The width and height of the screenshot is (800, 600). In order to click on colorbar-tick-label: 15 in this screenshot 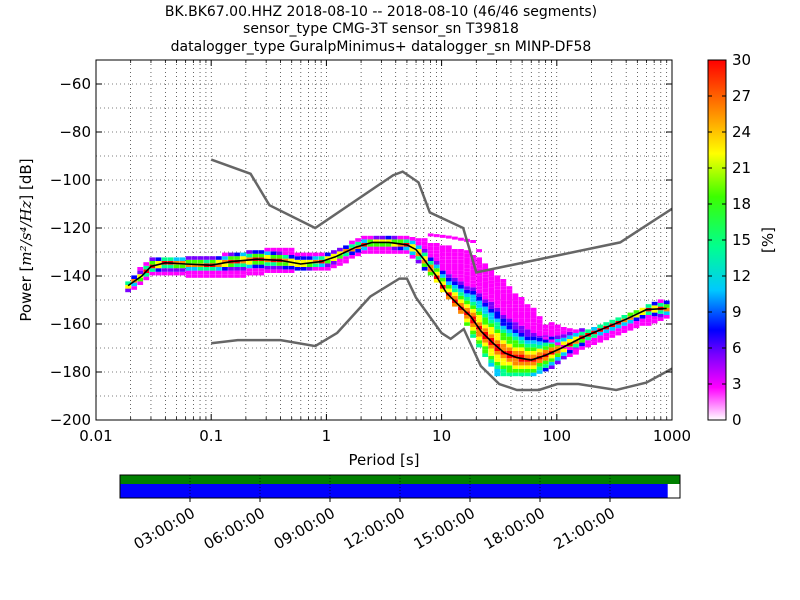, I will do `click(741, 240)`.